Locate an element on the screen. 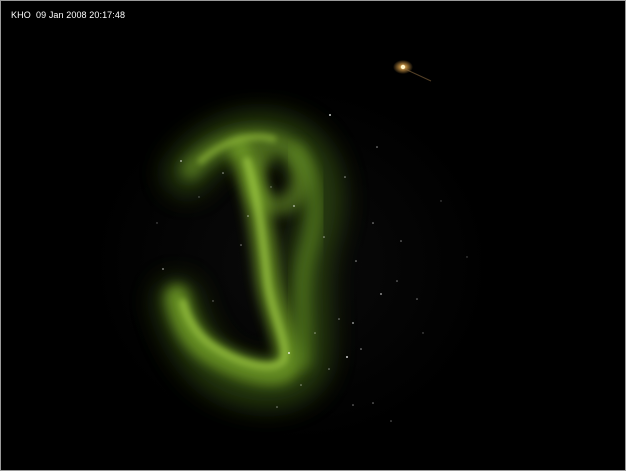 The image size is (626, 471). bright-light-source is located at coordinates (412, 71).